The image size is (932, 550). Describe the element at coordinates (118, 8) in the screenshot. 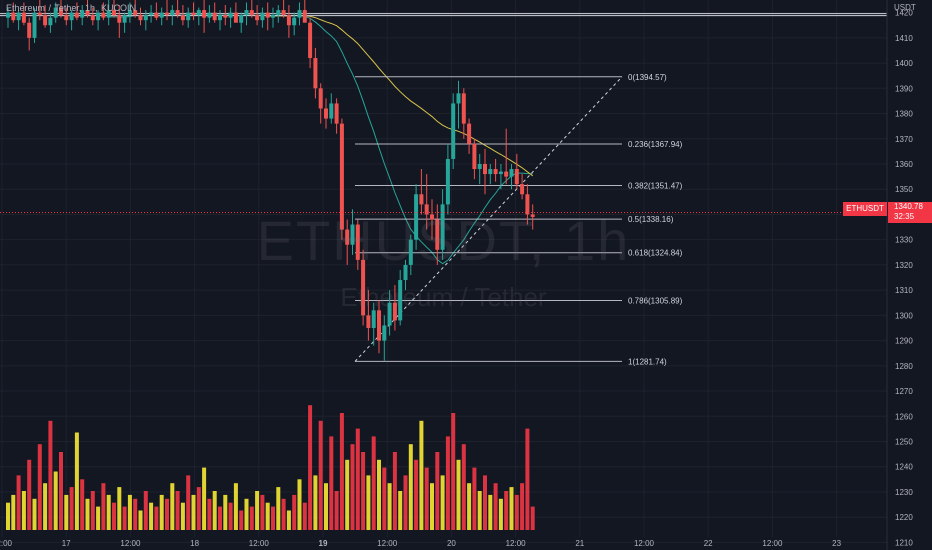

I see `symbol-exchange: KUCOIN` at that location.